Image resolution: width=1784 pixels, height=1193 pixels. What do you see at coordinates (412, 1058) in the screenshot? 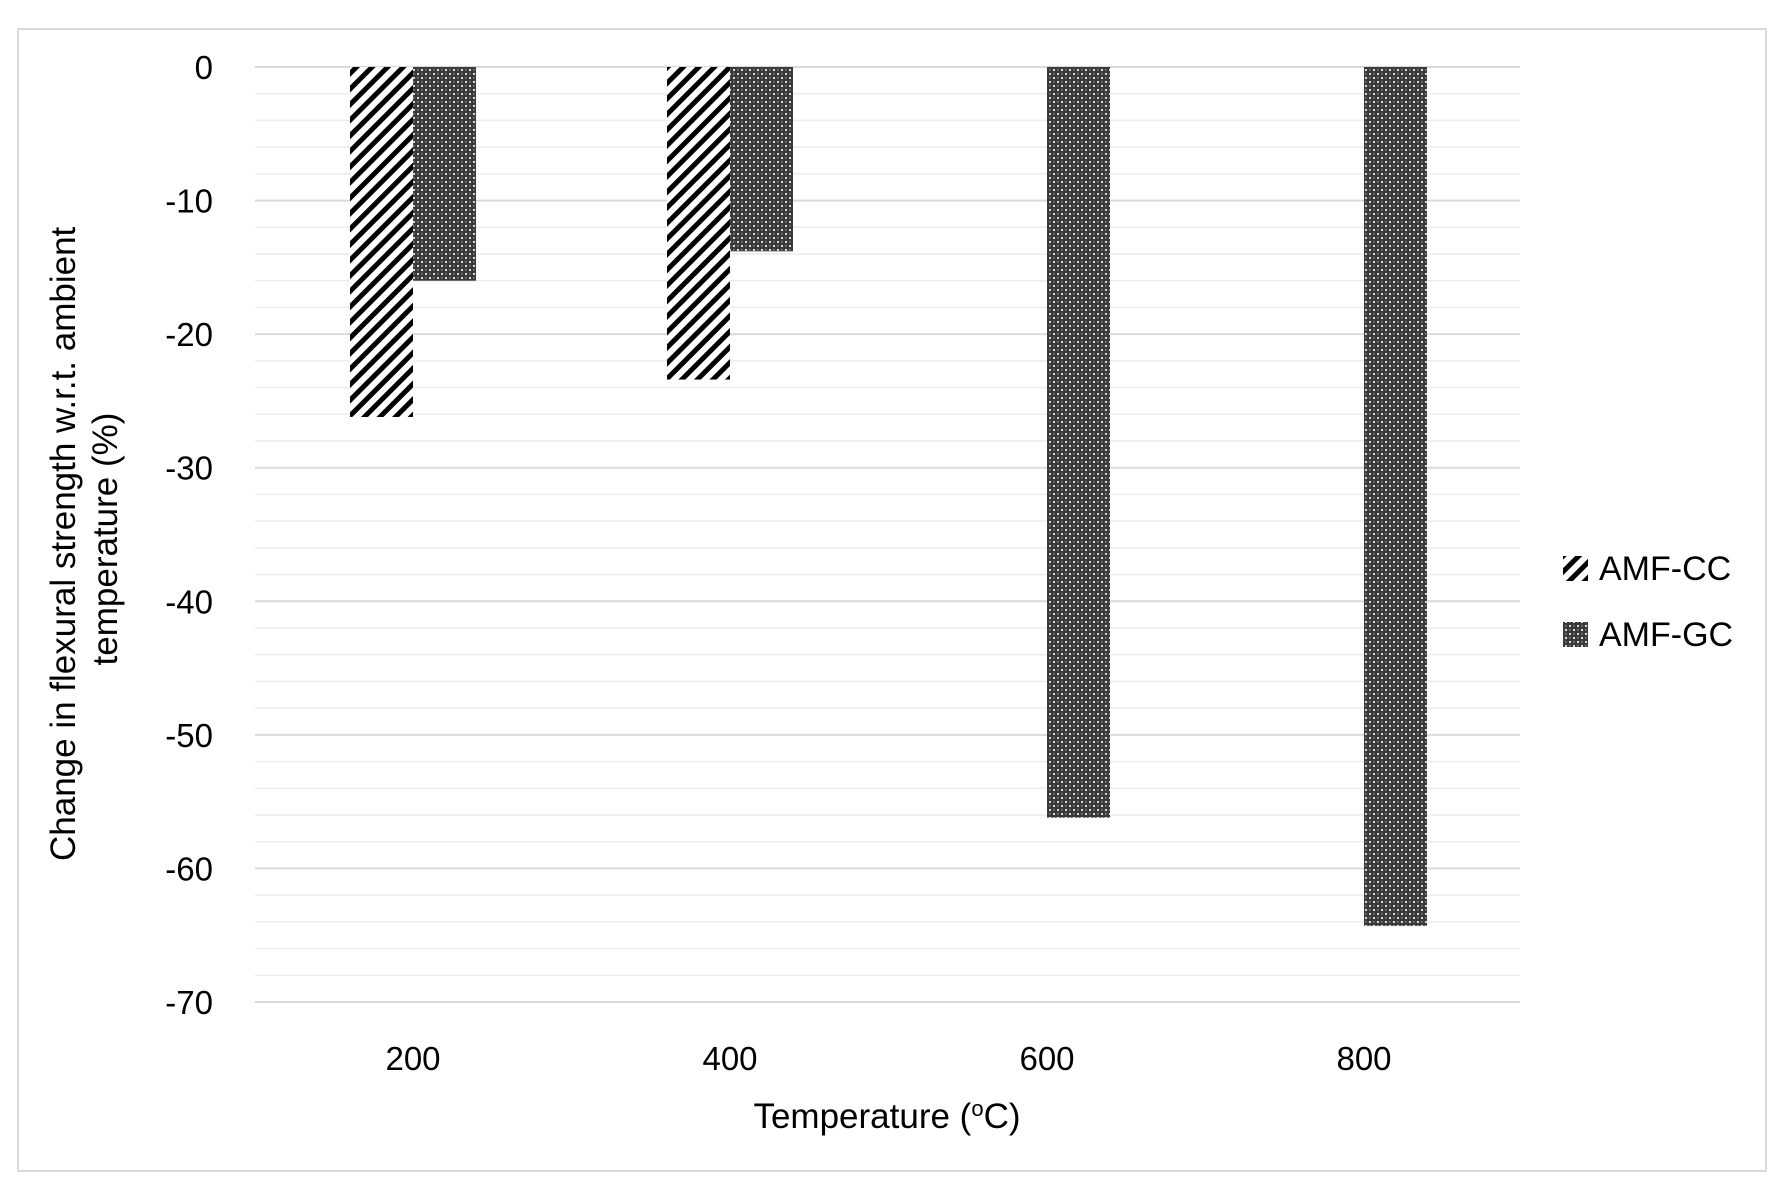
I see `x-tick-label: 200` at bounding box center [412, 1058].